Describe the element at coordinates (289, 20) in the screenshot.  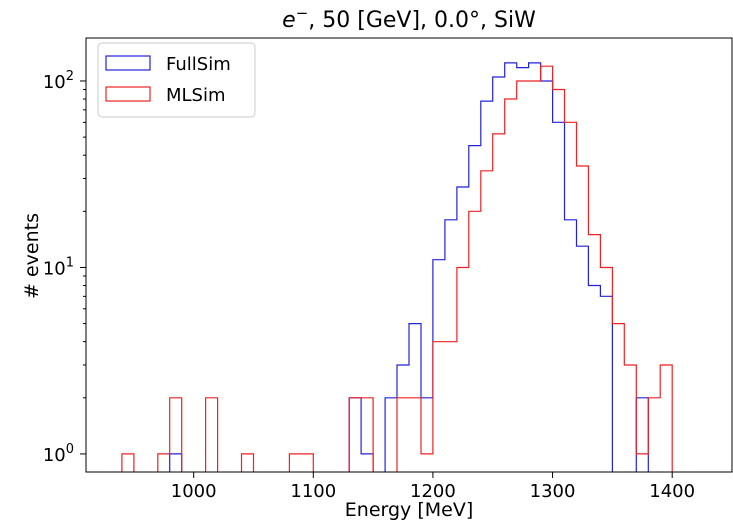
I see `title-prefix: e` at that location.